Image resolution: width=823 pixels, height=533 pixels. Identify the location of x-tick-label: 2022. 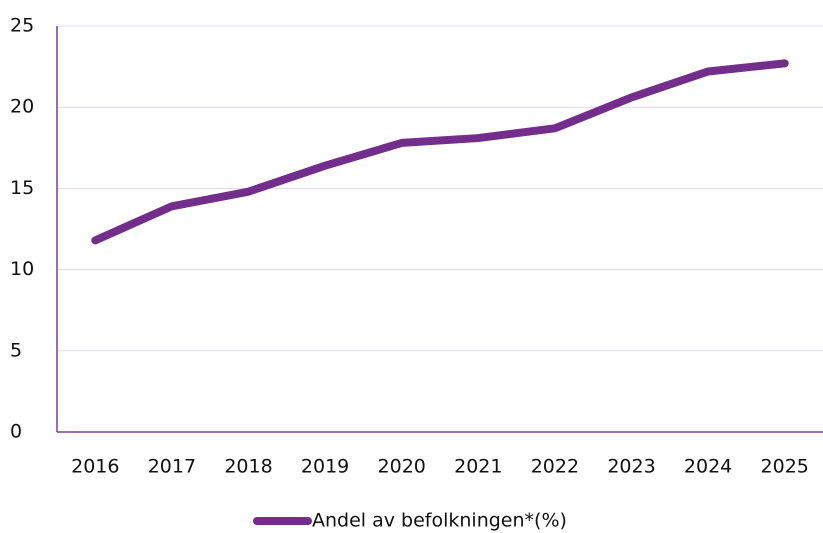
(555, 467).